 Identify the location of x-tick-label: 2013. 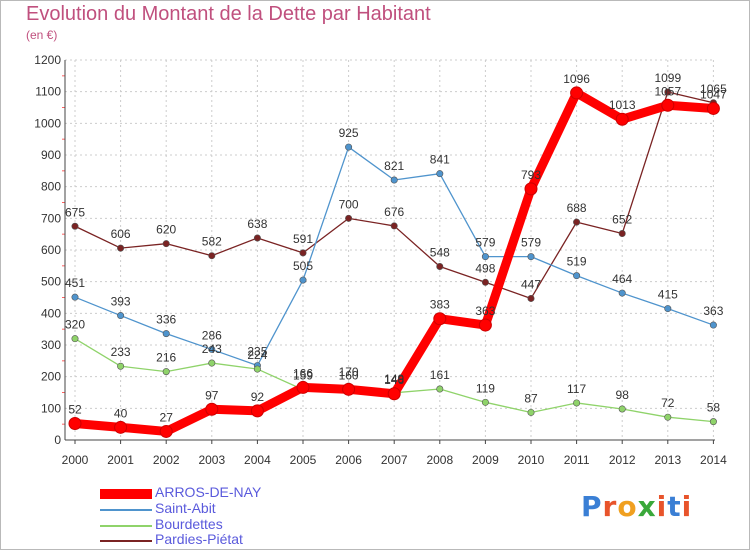
(667, 460).